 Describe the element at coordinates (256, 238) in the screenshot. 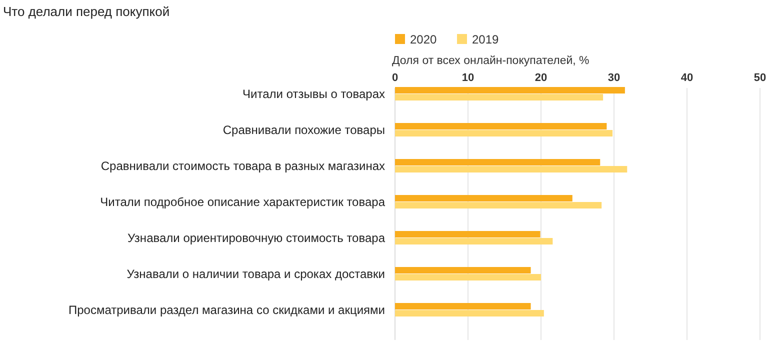

I see `y-tick-label: Узнавали ориентировочную стоимость товара` at that location.